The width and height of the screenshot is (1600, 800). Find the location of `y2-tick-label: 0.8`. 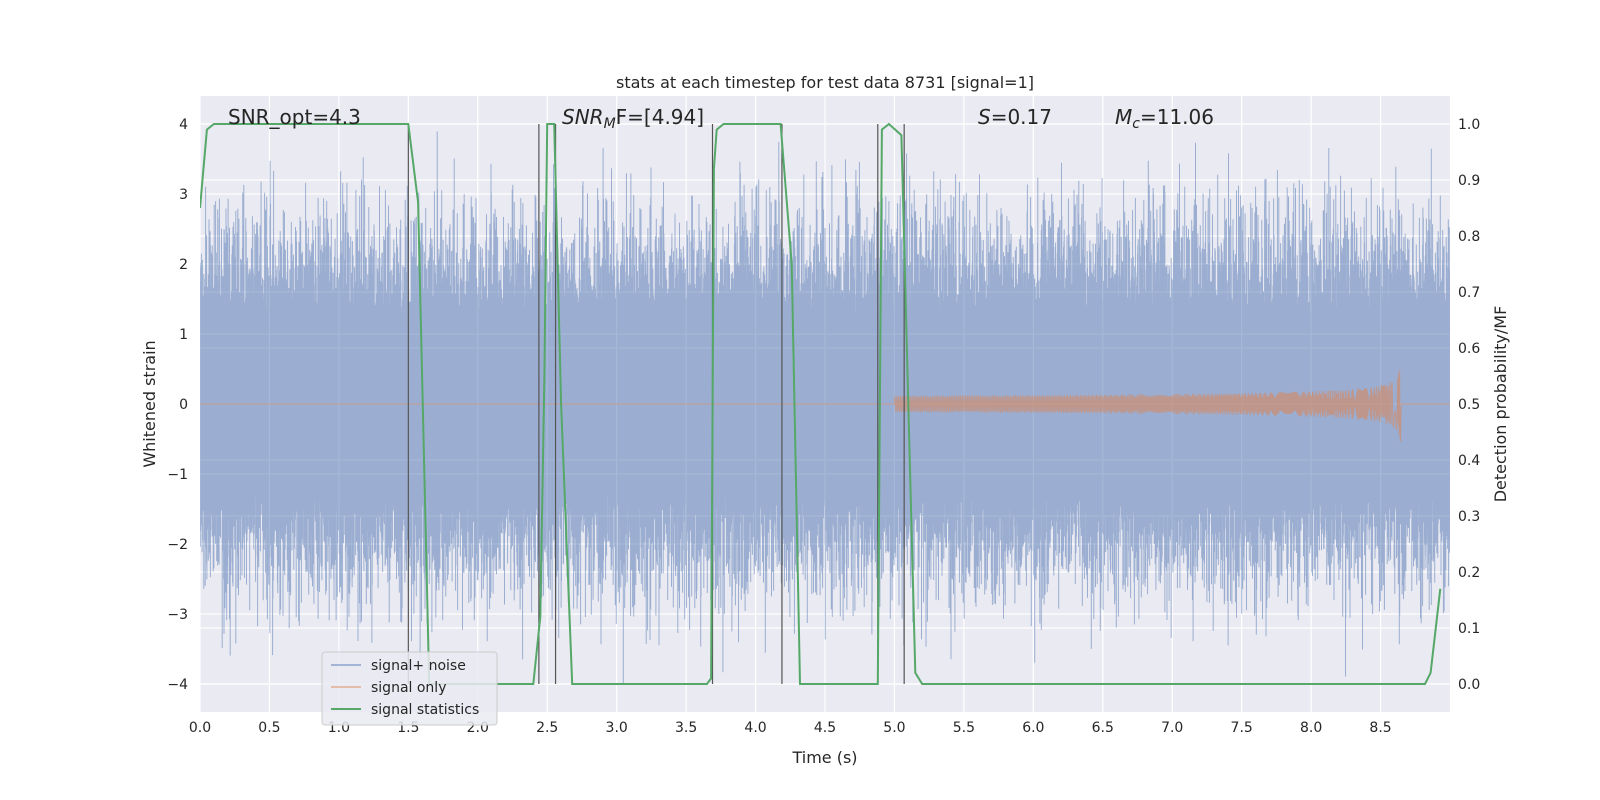

y2-tick-label: 0.8 is located at coordinates (1469, 237).